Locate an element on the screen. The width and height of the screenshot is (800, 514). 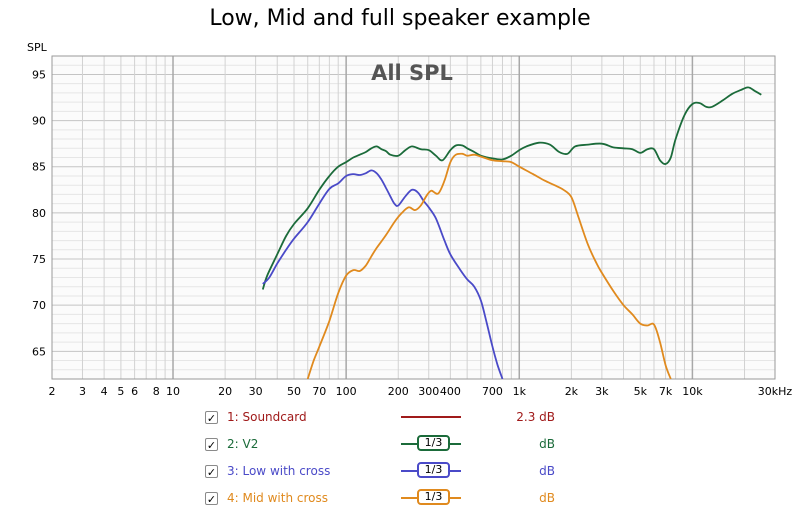
x-tick-label: 30 is located at coordinates (256, 391).